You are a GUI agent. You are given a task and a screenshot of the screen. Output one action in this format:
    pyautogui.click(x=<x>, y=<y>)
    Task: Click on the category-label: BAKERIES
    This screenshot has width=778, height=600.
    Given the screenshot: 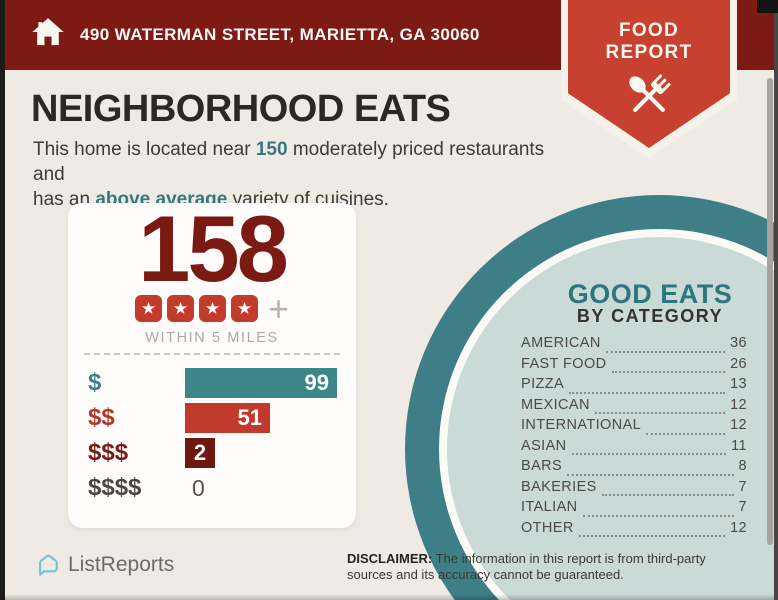 What is the action you would take?
    pyautogui.click(x=559, y=486)
    